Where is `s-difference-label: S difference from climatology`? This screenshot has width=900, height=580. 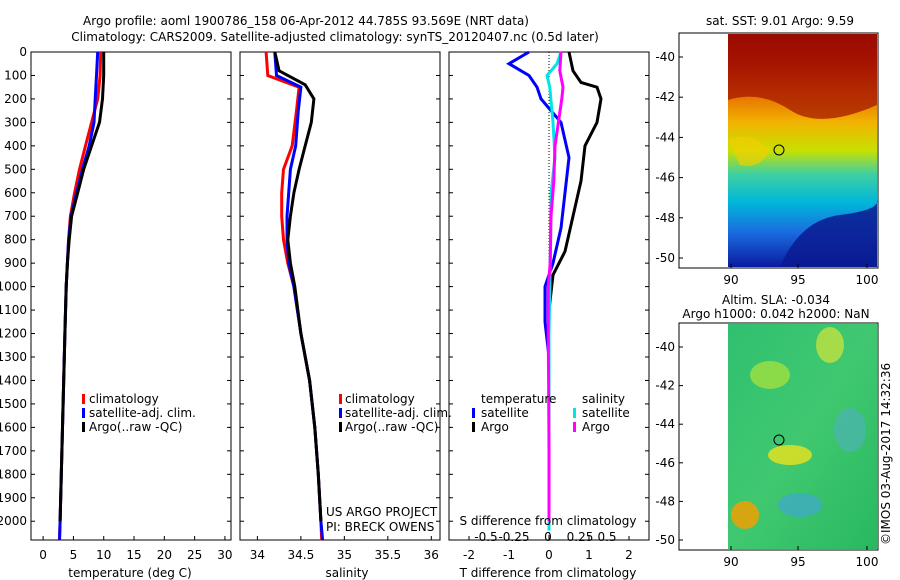
s-difference-label: S difference from climatology is located at coordinates (548, 521).